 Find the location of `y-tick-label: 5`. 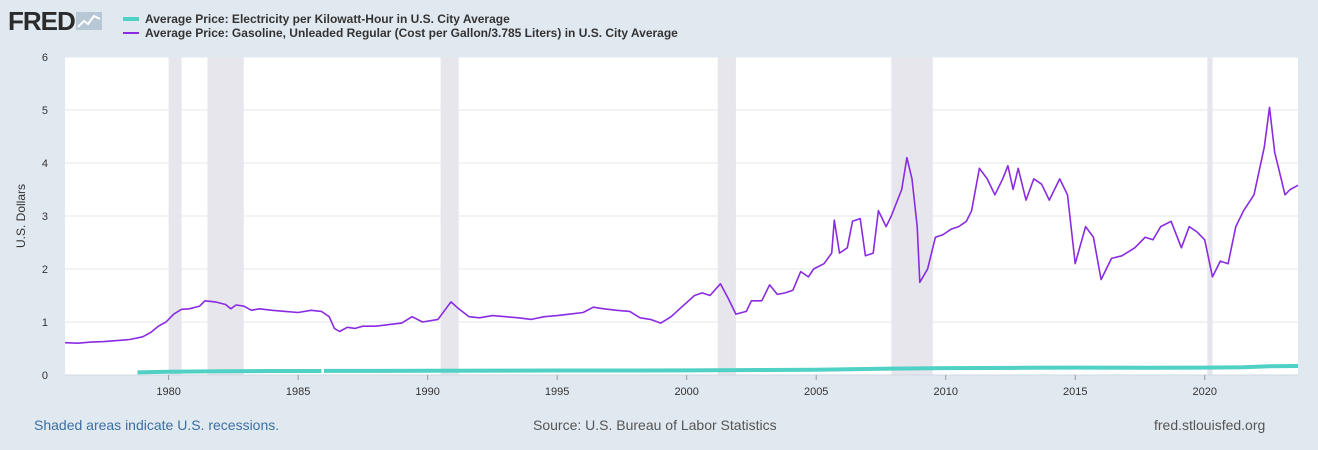

y-tick-label: 5 is located at coordinates (45, 111).